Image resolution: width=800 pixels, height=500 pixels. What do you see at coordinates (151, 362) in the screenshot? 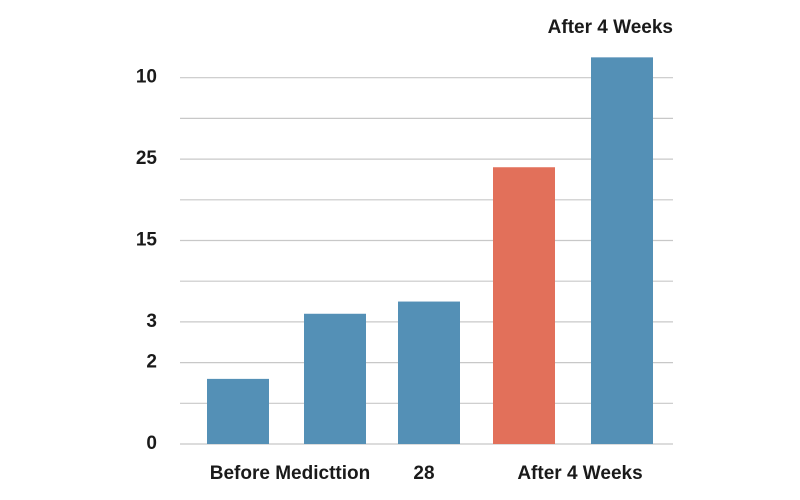
I see `y-tick-label: 2` at bounding box center [151, 362].